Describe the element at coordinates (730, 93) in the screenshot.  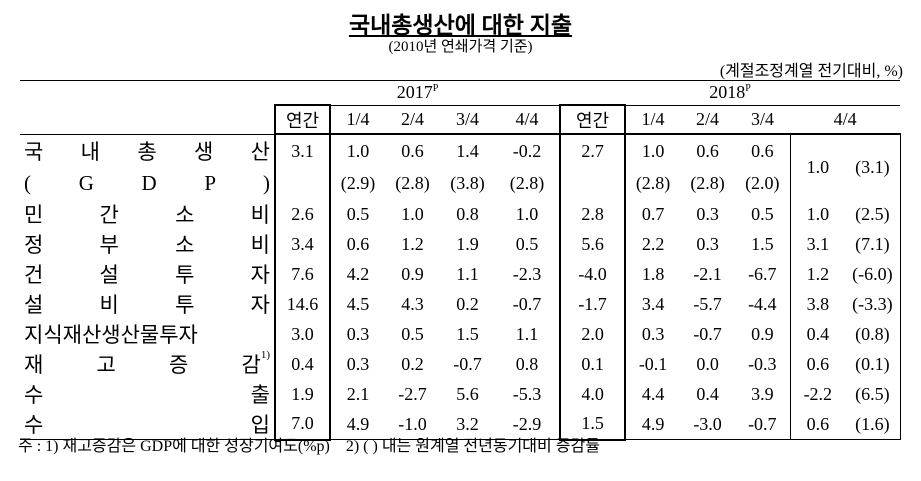
I see `year-header: 2018P` at that location.